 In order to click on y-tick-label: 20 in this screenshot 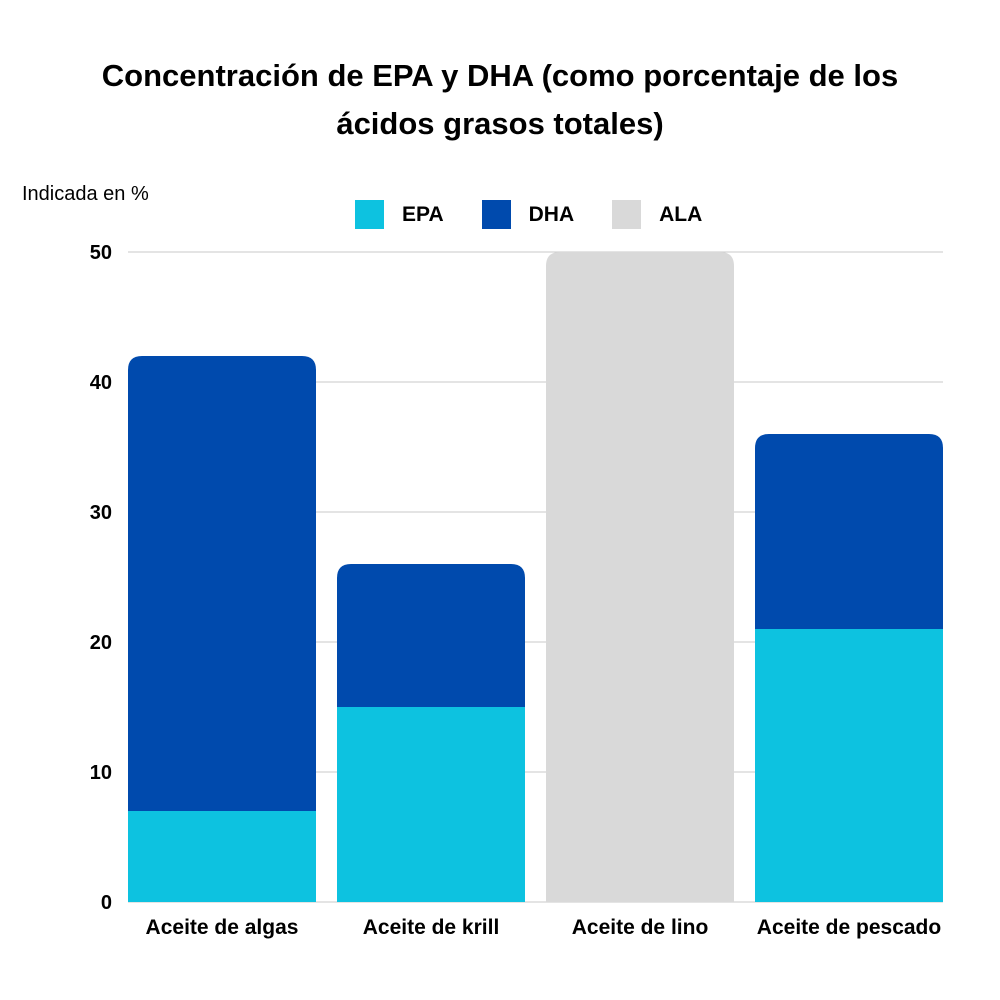, I will do `click(101, 643)`.